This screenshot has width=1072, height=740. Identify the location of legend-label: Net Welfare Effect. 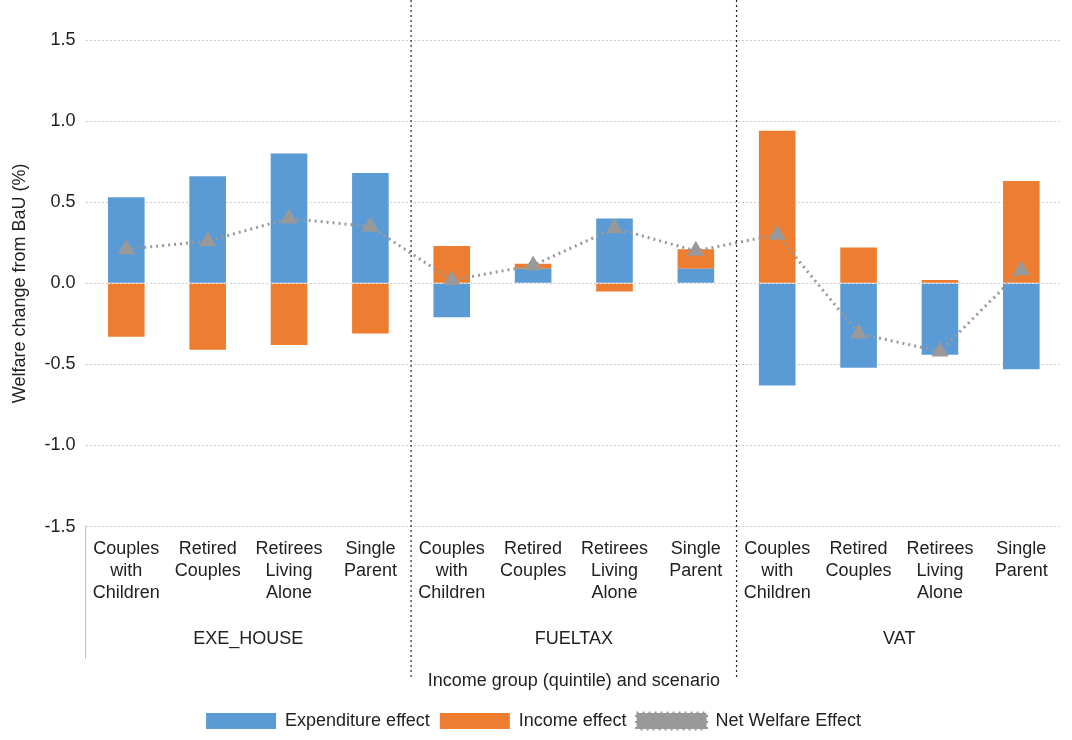
(788, 719).